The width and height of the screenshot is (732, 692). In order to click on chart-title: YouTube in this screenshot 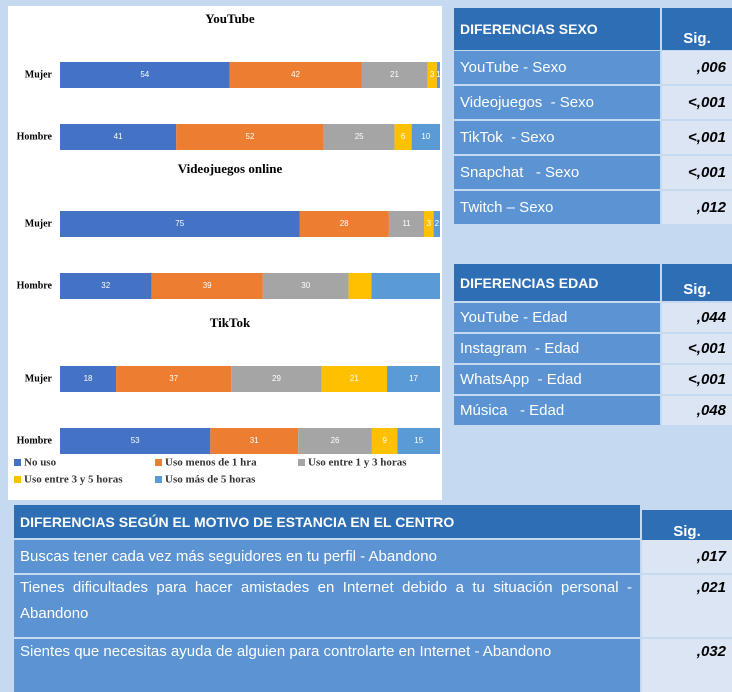, I will do `click(230, 18)`.